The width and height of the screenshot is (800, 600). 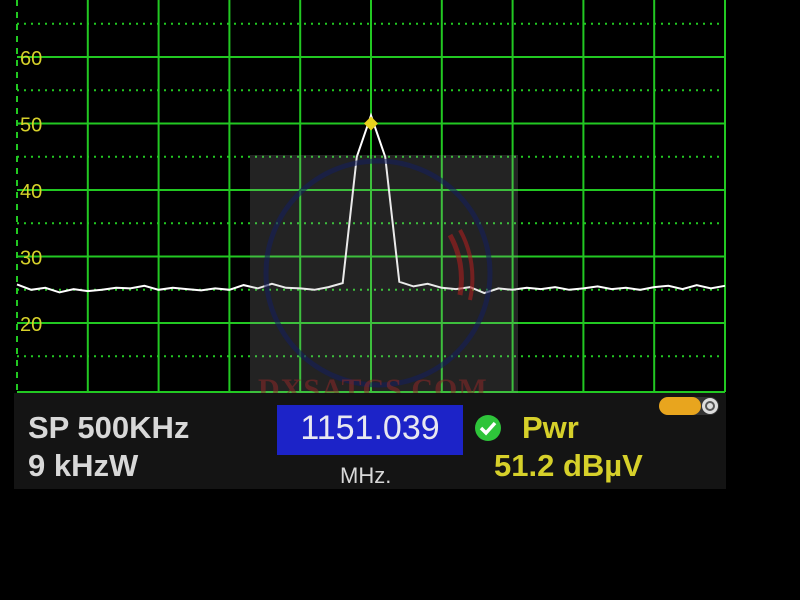 I want to click on frequency-unit: MHz., so click(x=366, y=475).